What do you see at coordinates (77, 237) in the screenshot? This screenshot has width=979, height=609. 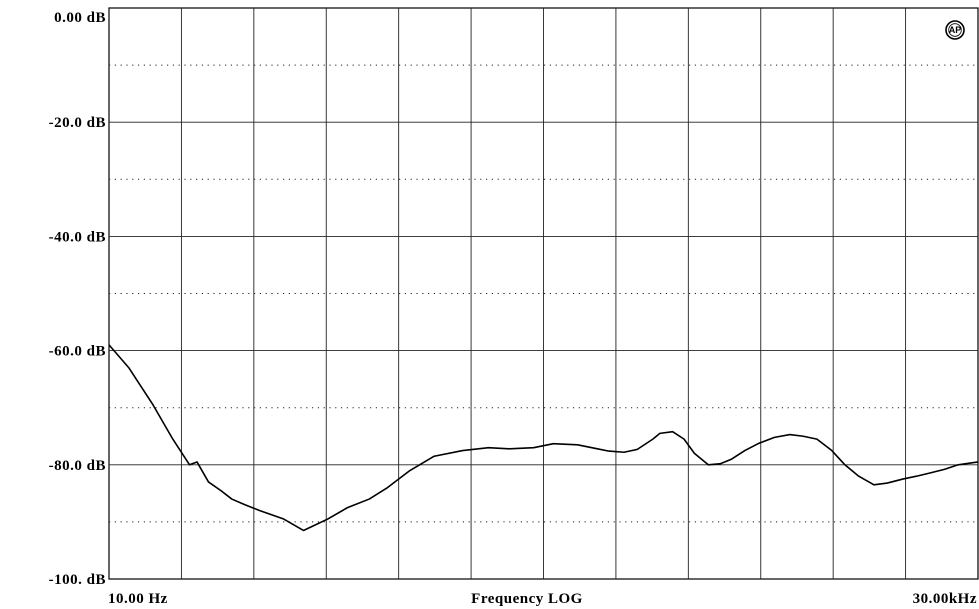 I see `y-tick-label: -40.0 dB` at bounding box center [77, 237].